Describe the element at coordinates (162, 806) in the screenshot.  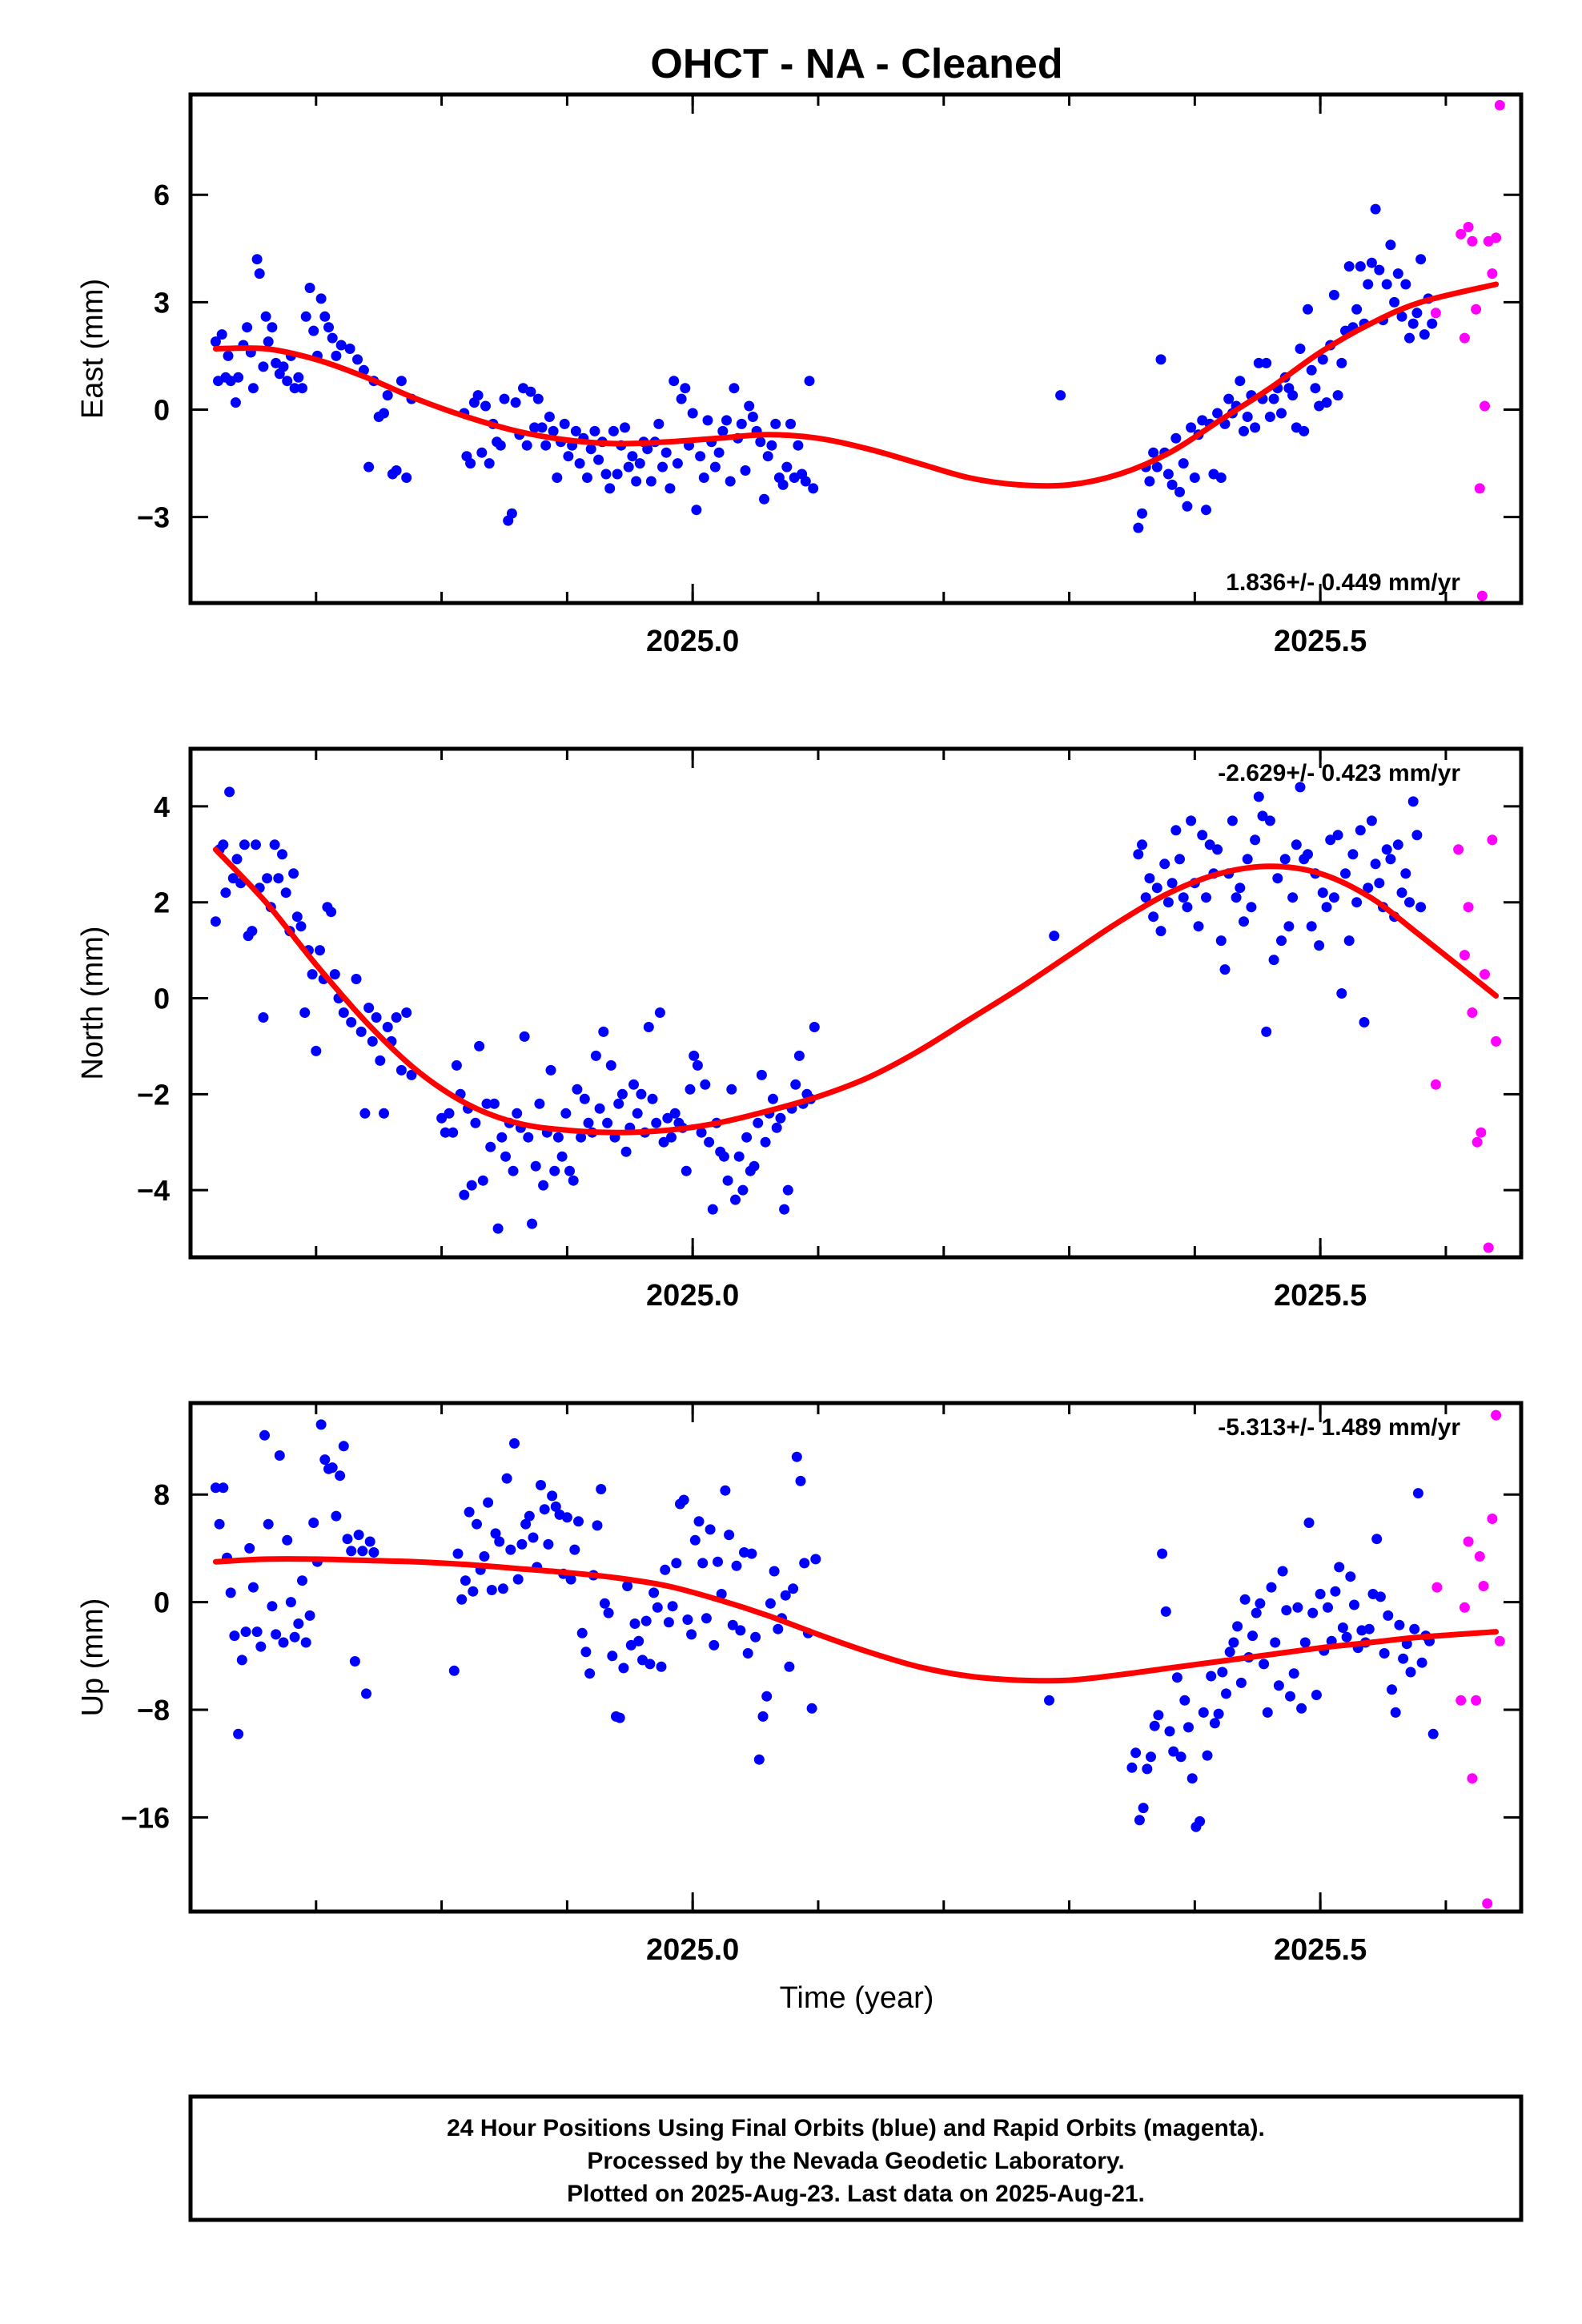
I see `y-tick-label: 4` at that location.